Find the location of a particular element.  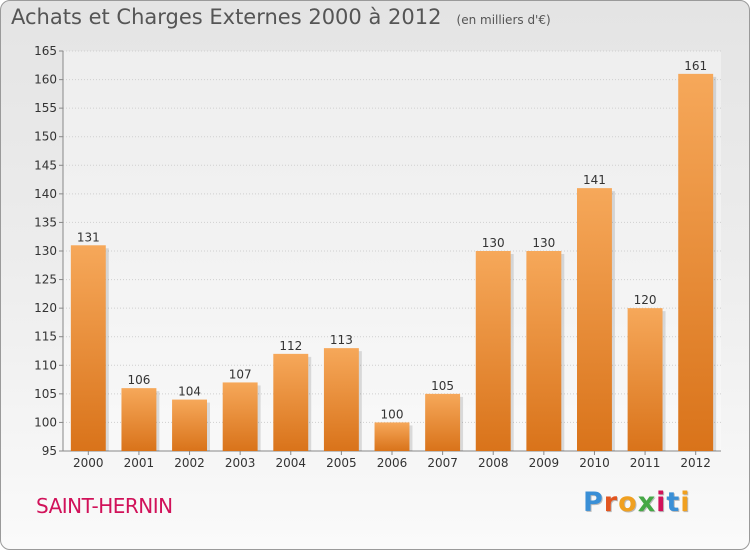

x-tick-label: 2011 is located at coordinates (645, 463).